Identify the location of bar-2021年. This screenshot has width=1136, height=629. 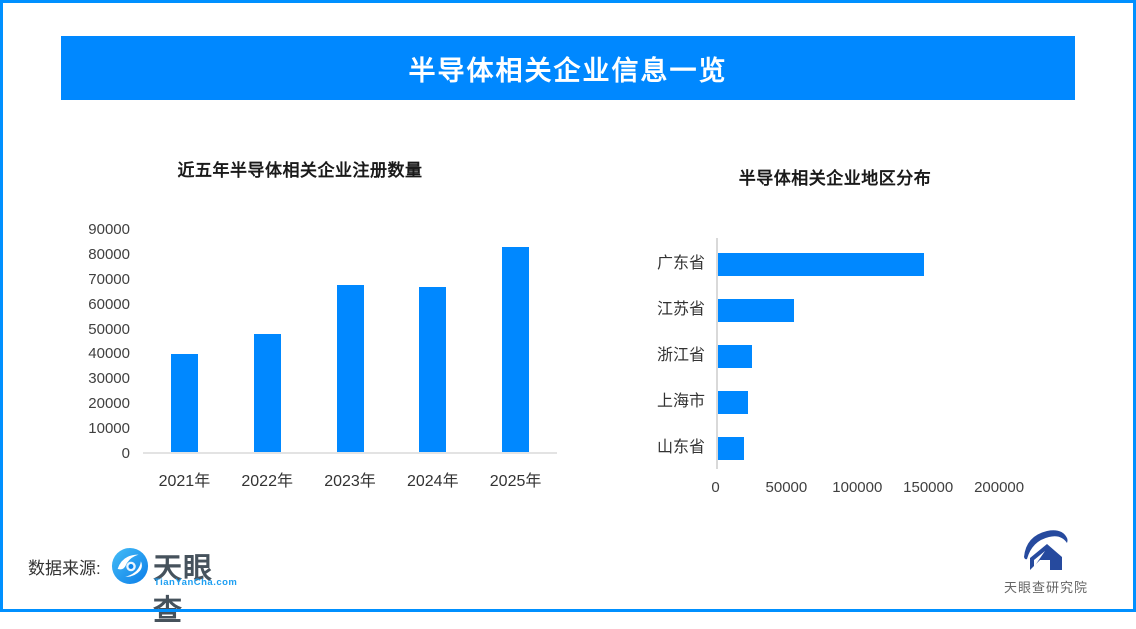
(184, 402).